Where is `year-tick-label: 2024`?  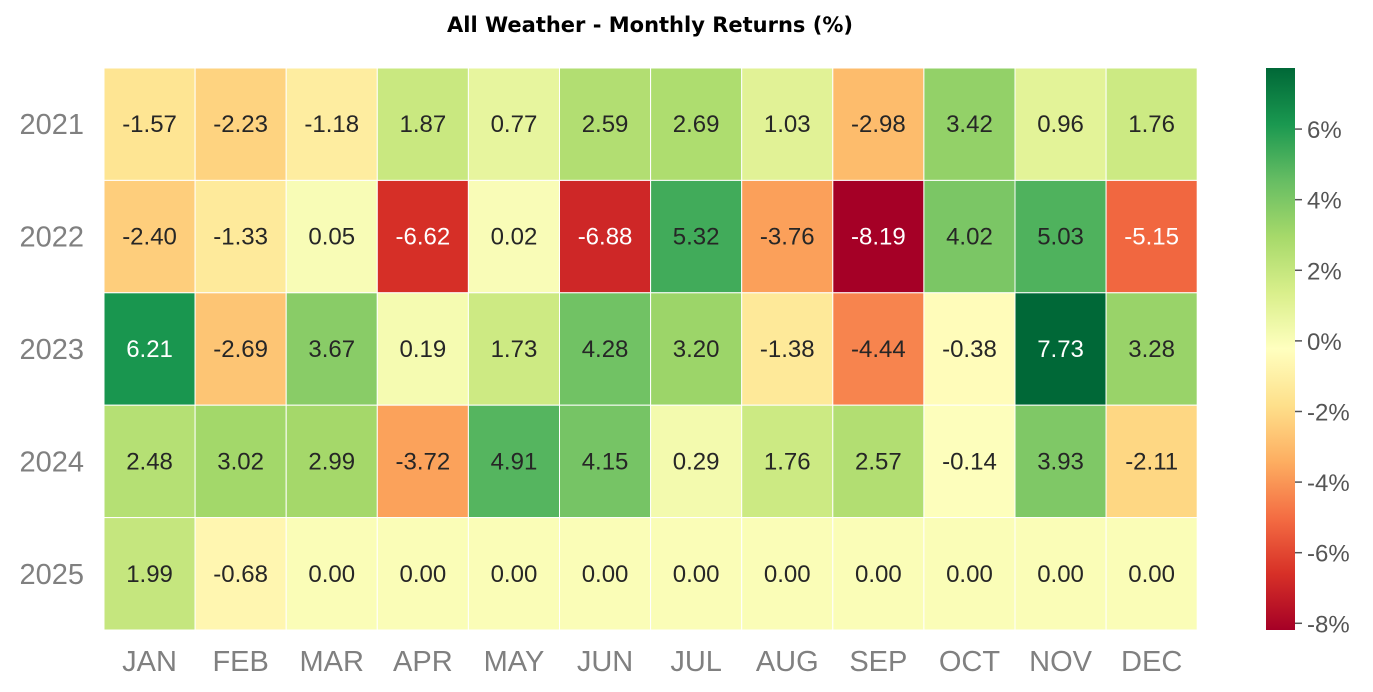 year-tick-label: 2024 is located at coordinates (51, 462).